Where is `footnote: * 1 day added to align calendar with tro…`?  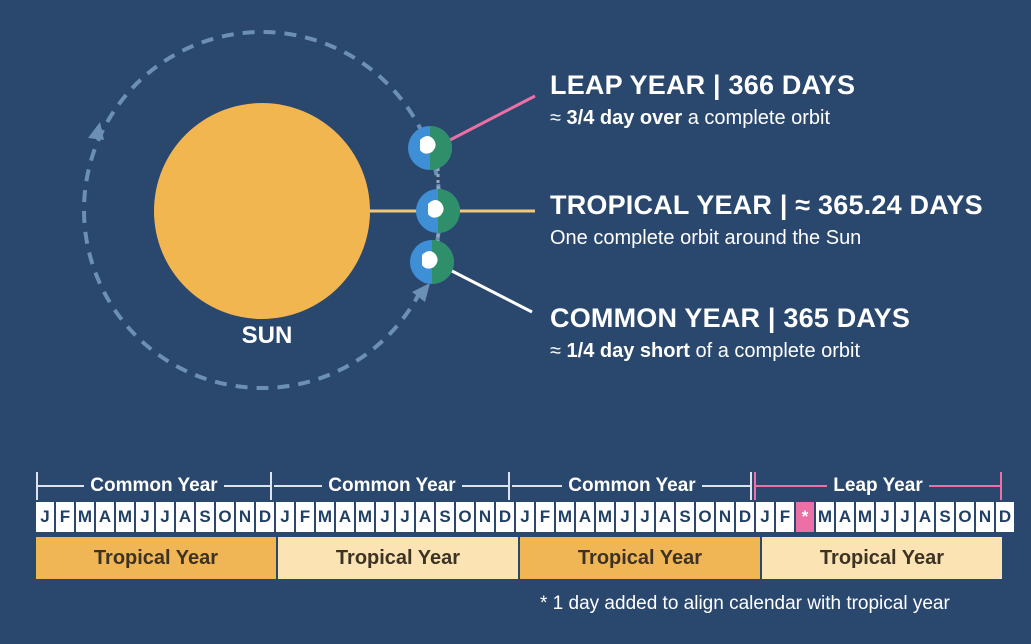
footnote: * 1 day added to align calendar with tro… is located at coordinates (745, 603).